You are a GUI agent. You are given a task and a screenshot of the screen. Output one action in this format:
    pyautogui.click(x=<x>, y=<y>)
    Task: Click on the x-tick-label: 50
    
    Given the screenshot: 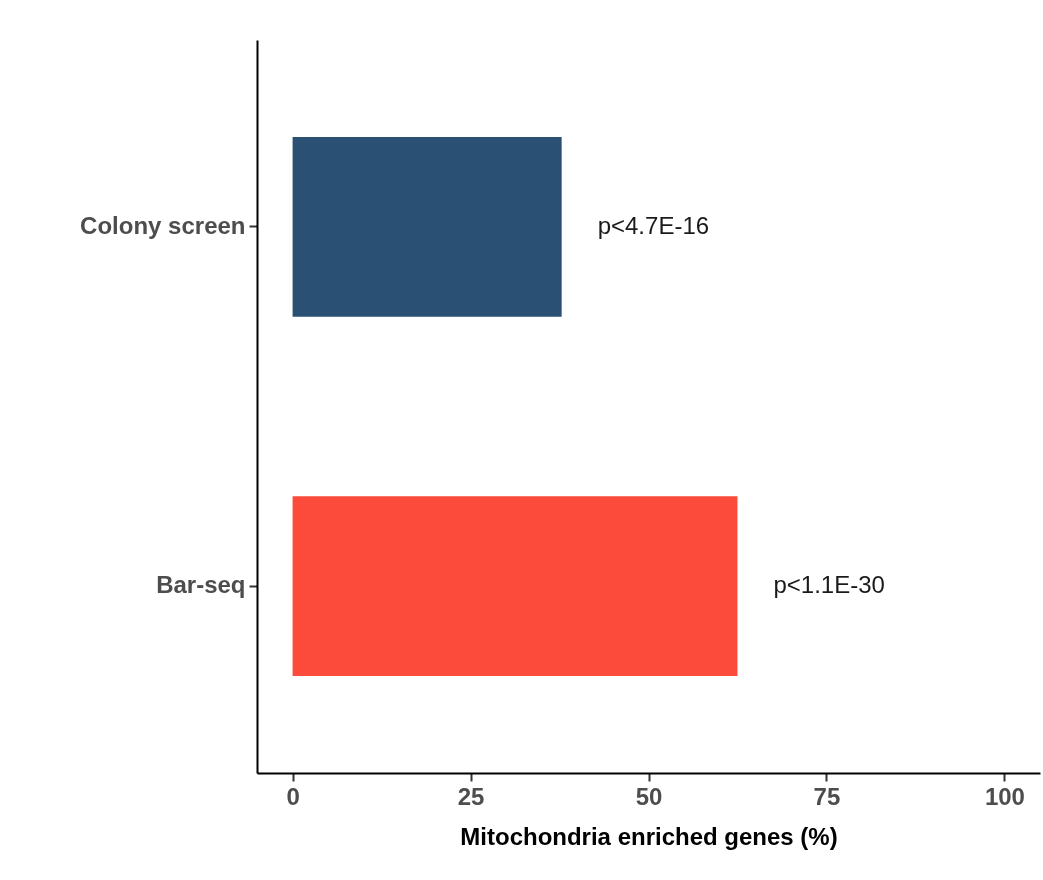 What is the action you would take?
    pyautogui.click(x=649, y=796)
    